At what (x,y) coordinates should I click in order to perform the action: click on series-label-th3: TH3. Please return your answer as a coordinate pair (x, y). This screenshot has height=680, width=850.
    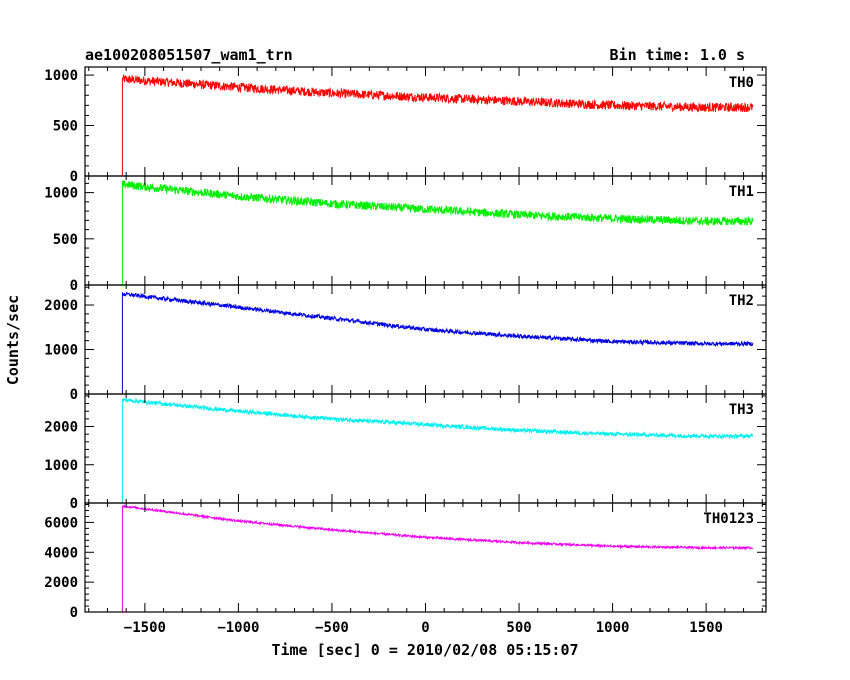
    Looking at the image, I should click on (741, 410).